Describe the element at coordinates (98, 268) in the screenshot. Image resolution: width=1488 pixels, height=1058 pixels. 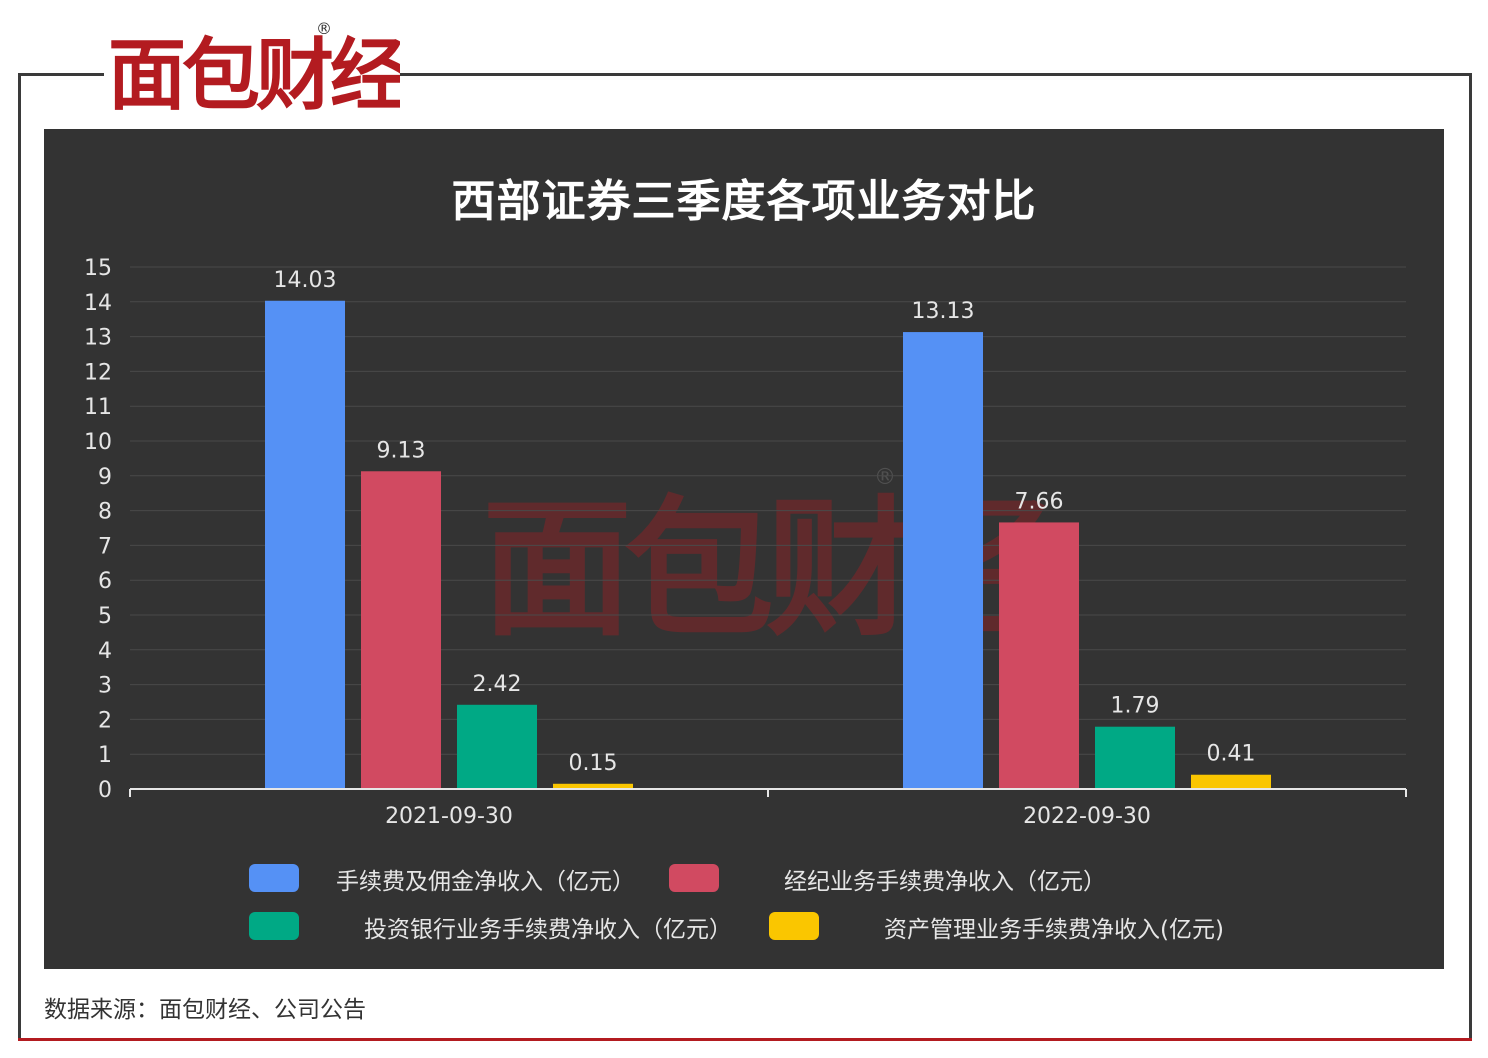
I see `y-tick-label: 15` at that location.